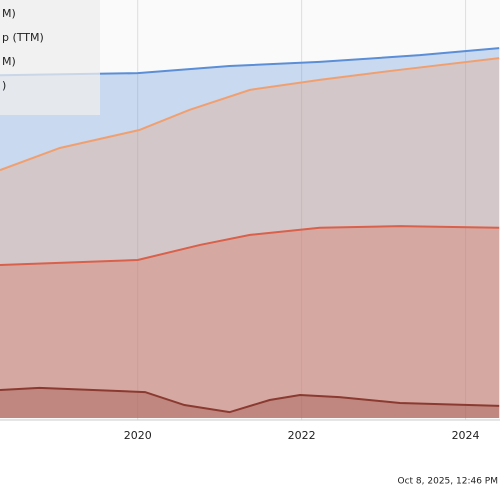  I want to click on timestamp: Oct 8, 2025, 12:46 PM, so click(448, 482).